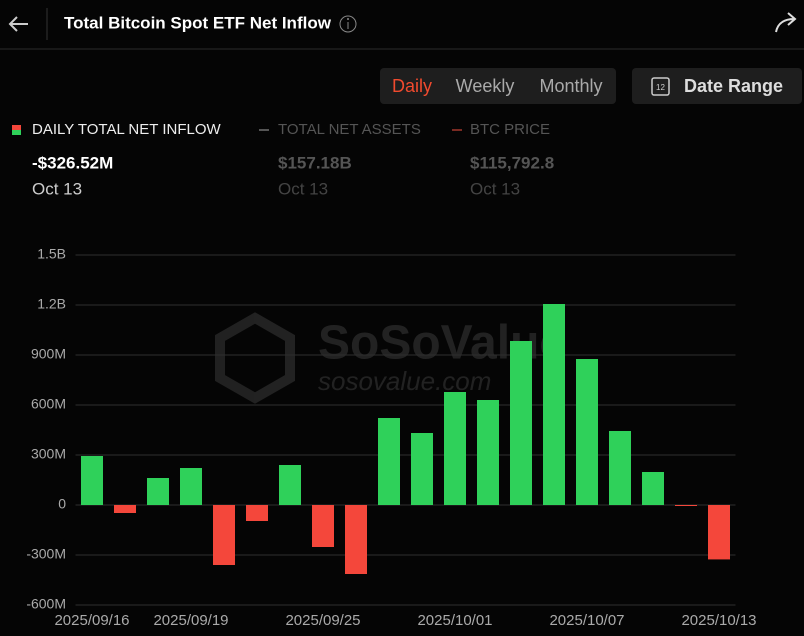 This screenshot has height=636, width=804. I want to click on y-tick-label: 900M, so click(48, 354).